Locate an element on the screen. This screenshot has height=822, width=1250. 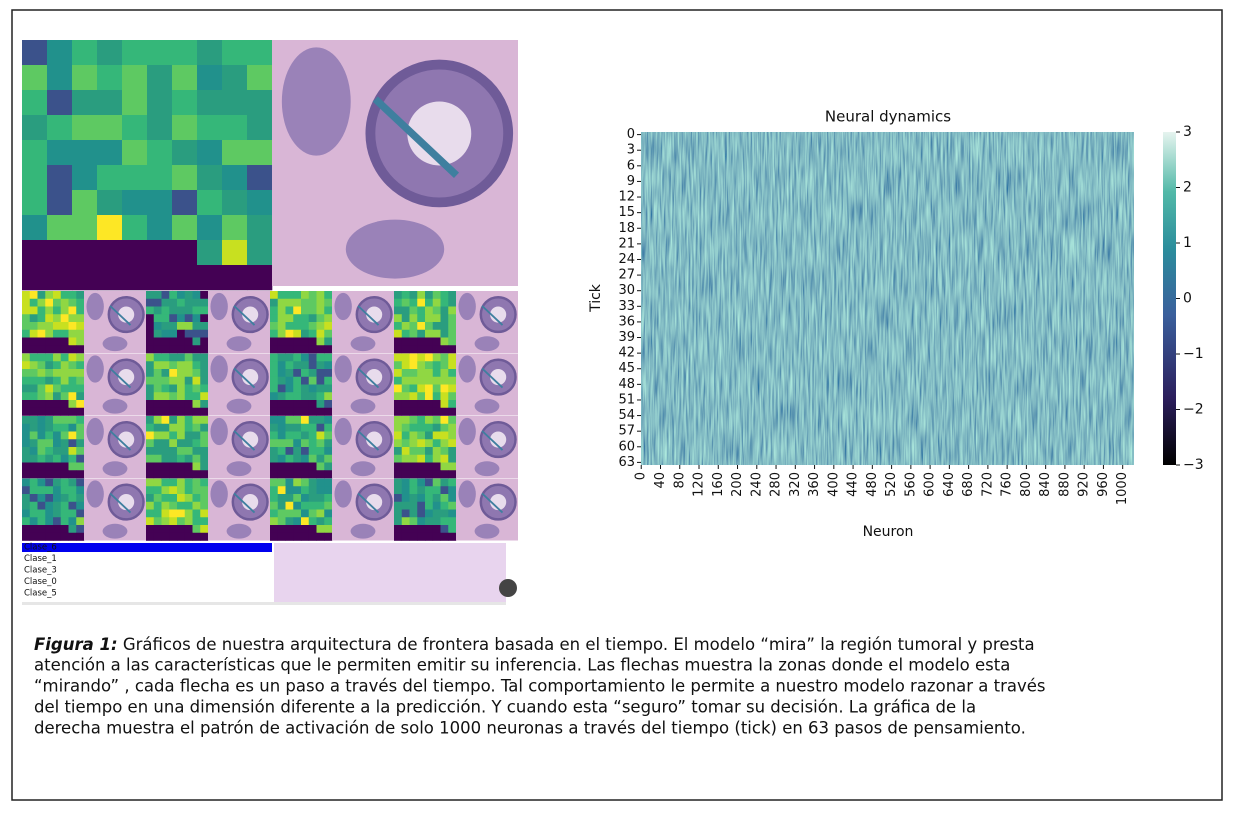
arrow is located at coordinates (120, 440).